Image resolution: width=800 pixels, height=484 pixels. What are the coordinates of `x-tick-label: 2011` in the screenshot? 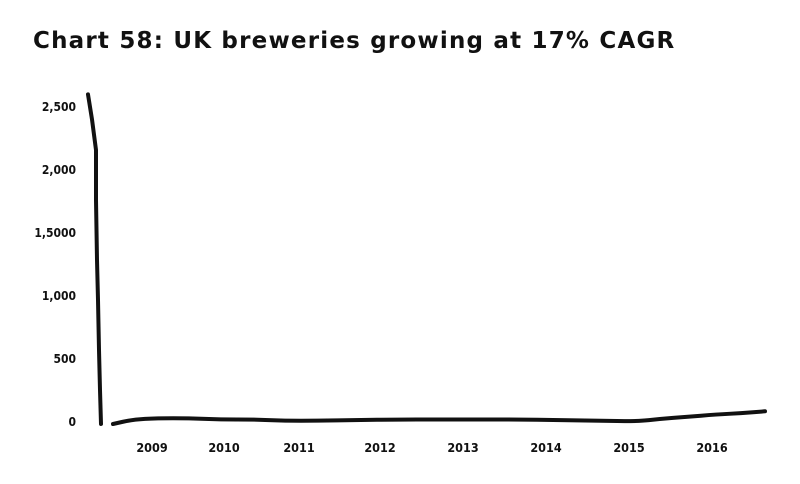 It's located at (298, 447).